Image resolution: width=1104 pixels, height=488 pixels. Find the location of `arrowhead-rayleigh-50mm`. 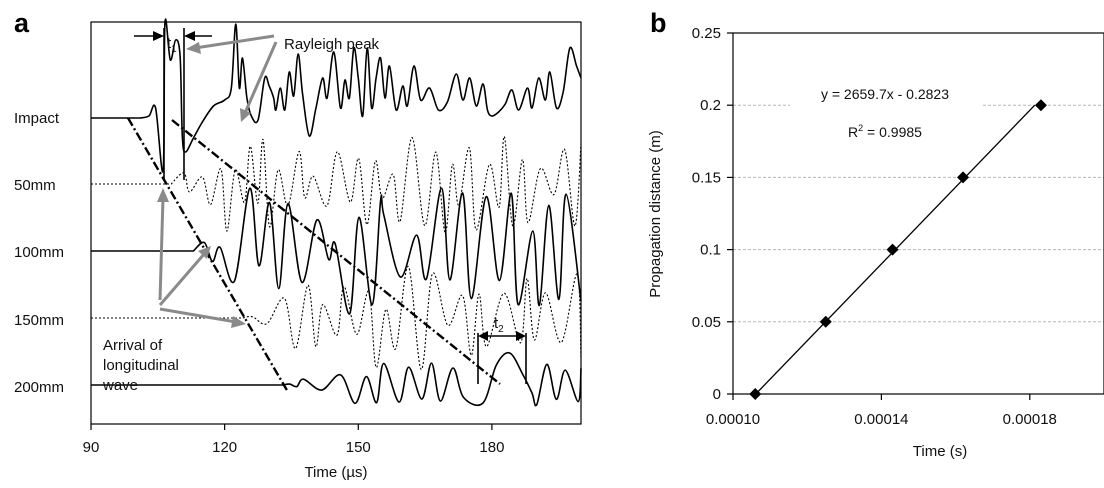

arrowhead-rayleigh-50mm is located at coordinates (245, 115).